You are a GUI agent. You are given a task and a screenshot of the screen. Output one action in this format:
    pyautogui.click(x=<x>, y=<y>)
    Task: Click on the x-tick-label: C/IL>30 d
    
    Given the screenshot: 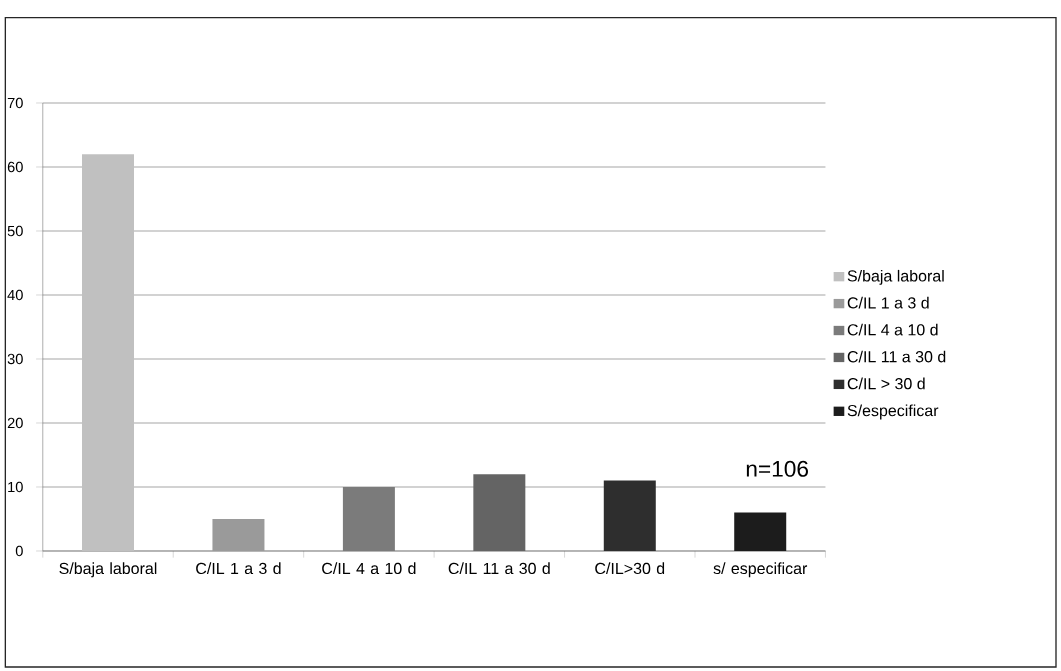 What is the action you would take?
    pyautogui.click(x=630, y=568)
    